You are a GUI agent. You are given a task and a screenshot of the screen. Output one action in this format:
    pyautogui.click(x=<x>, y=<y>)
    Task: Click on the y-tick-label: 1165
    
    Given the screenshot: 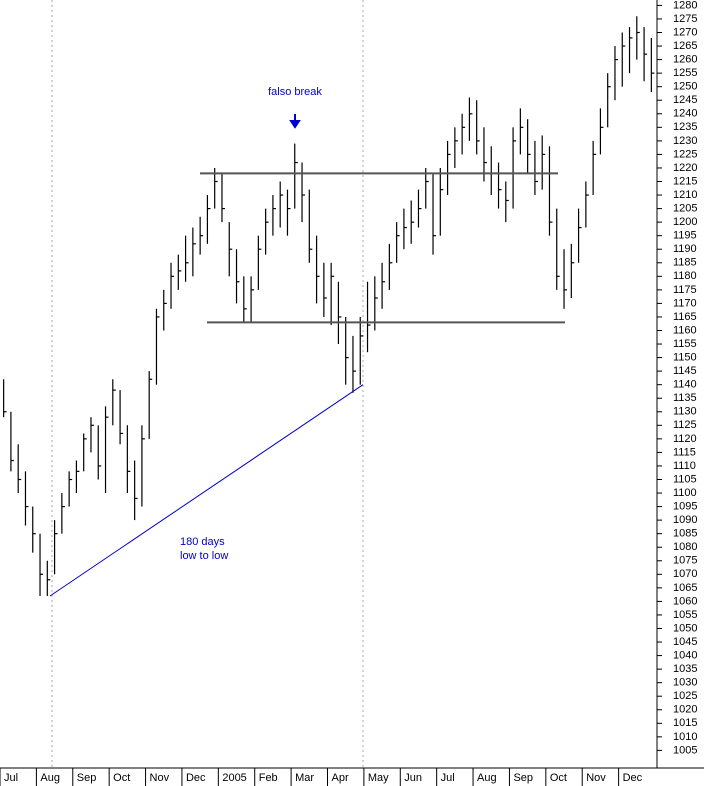 What is the action you would take?
    pyautogui.click(x=685, y=317)
    